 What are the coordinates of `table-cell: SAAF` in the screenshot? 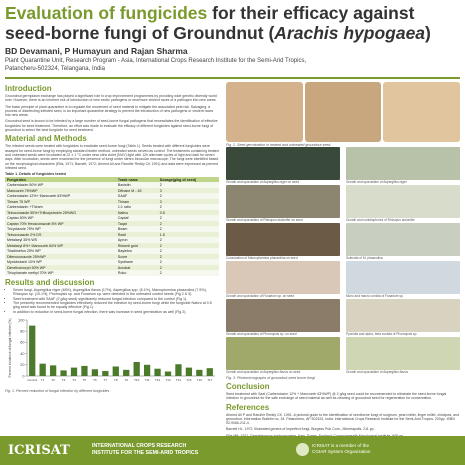 It's located at (136, 196).